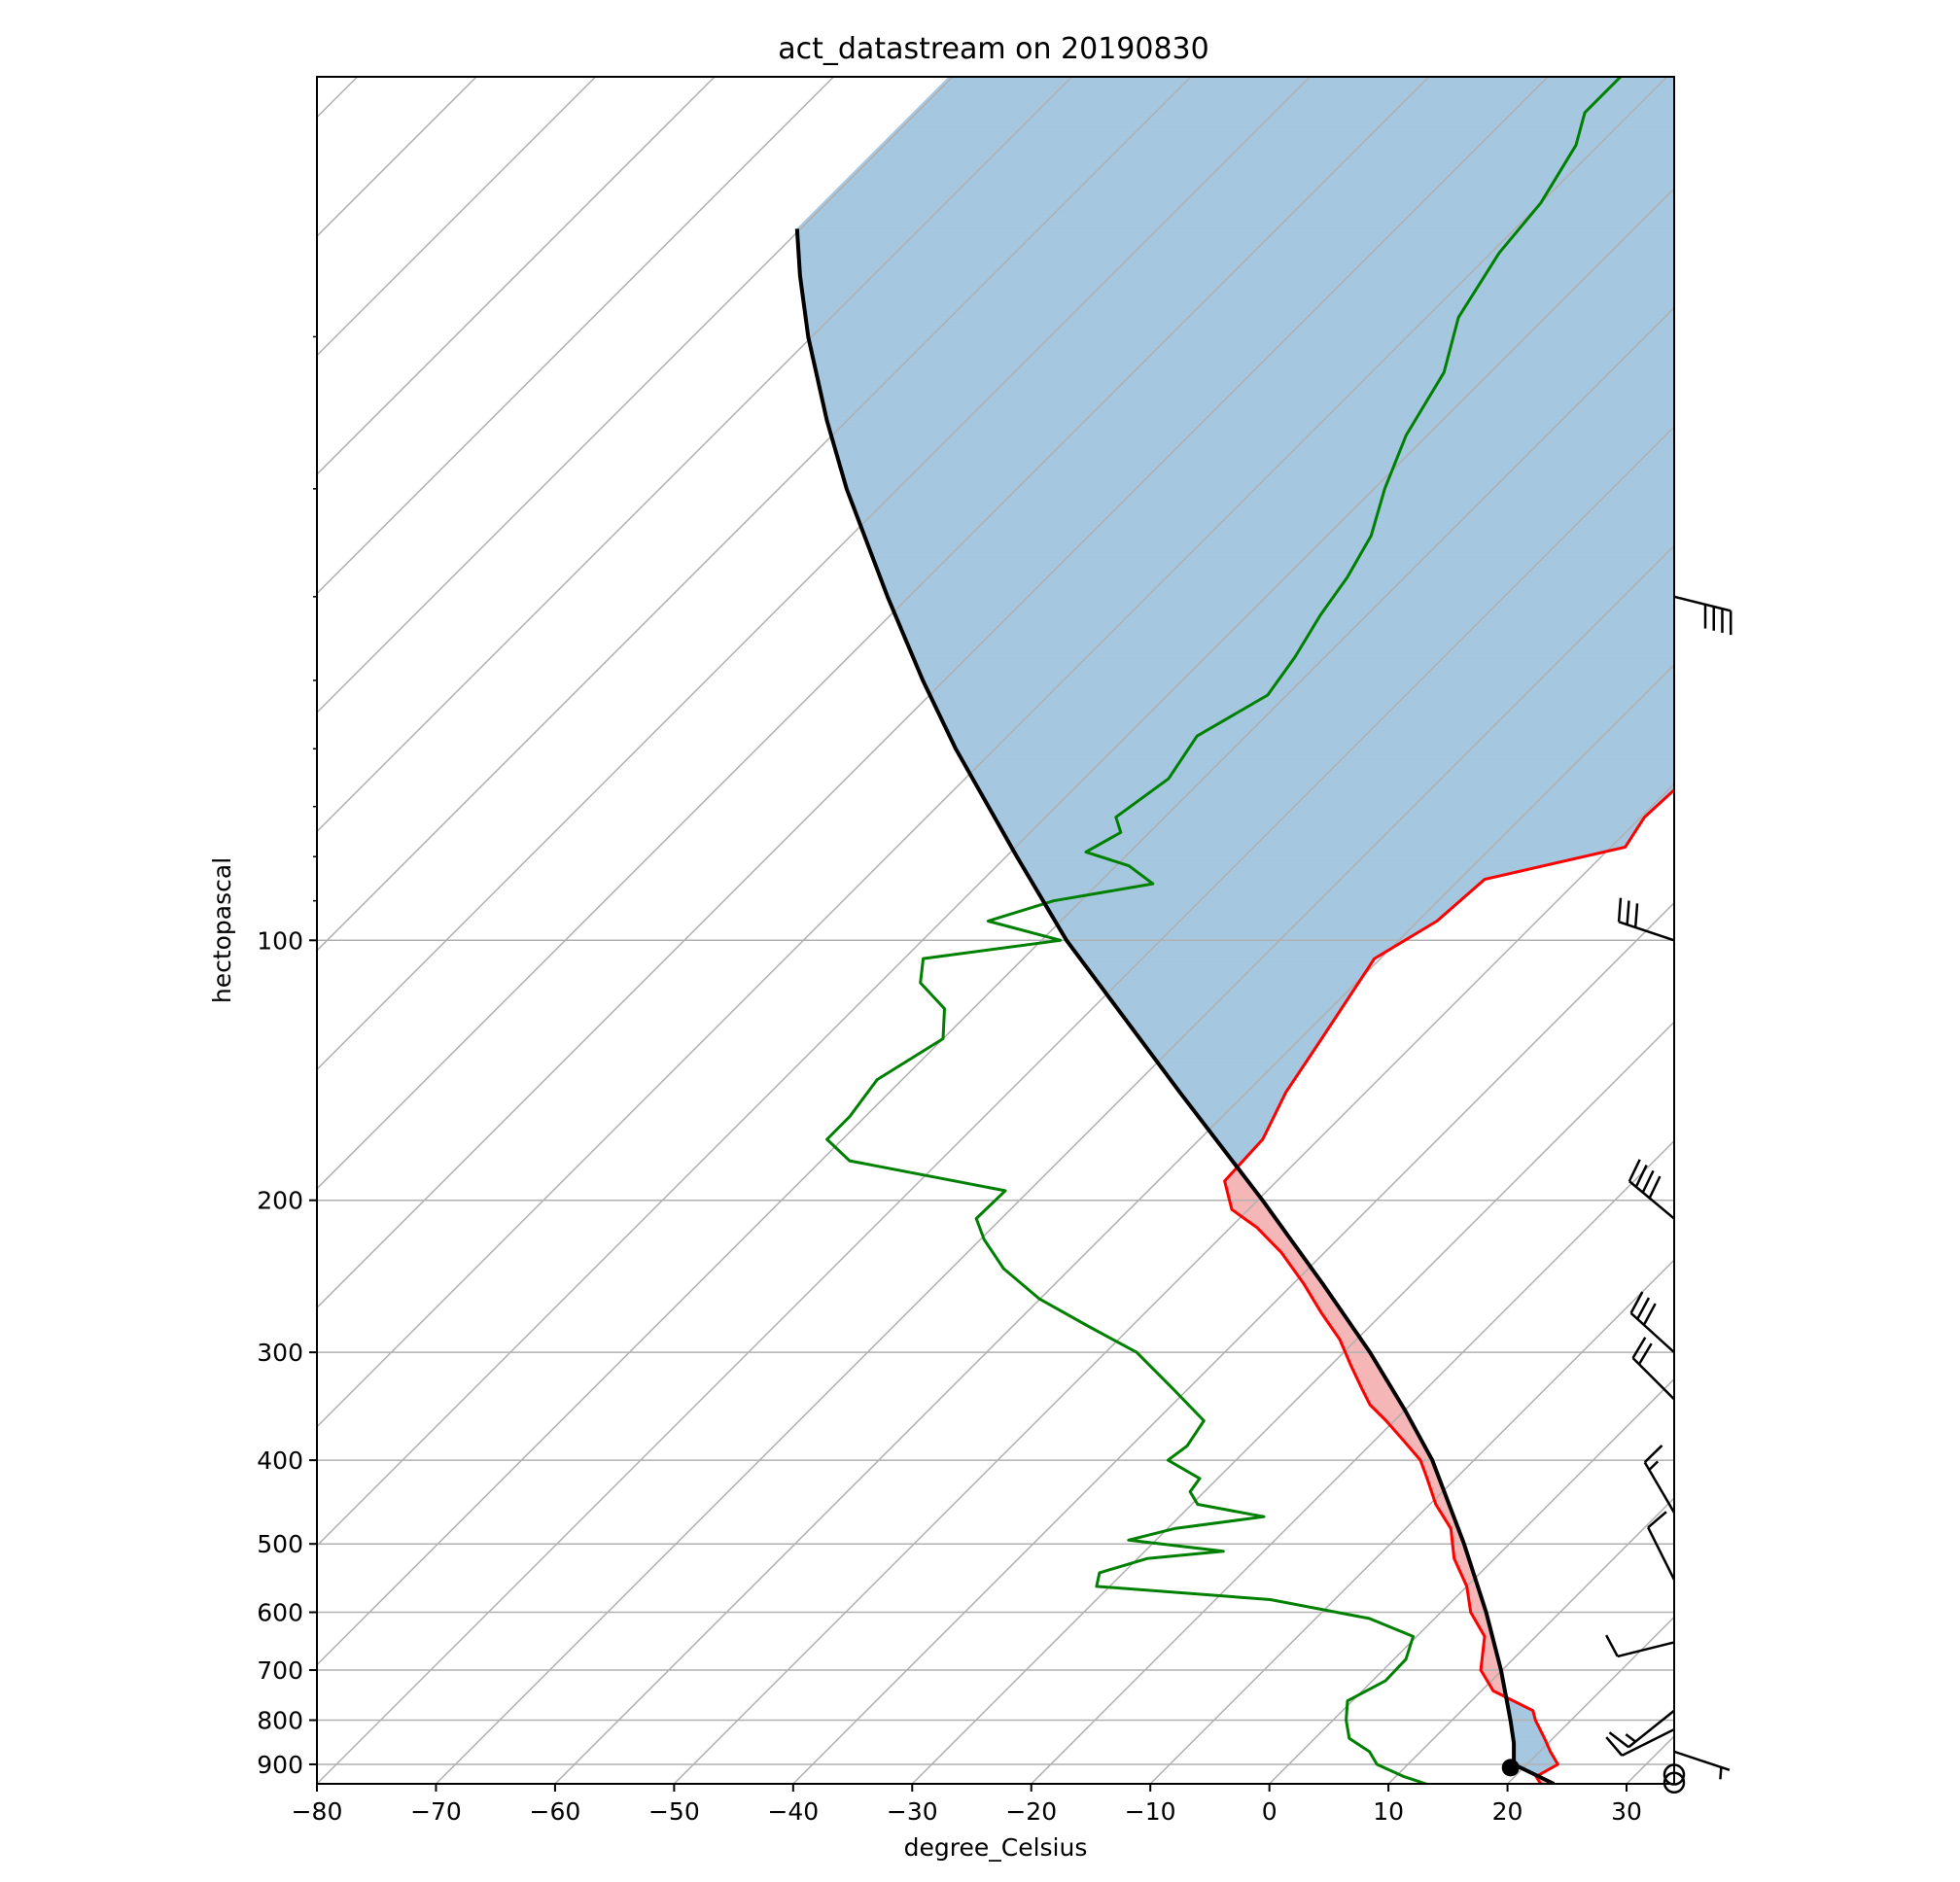 The width and height of the screenshot is (1960, 1882). What do you see at coordinates (996, 1848) in the screenshot?
I see `x-axis-label: degree_Celsius` at bounding box center [996, 1848].